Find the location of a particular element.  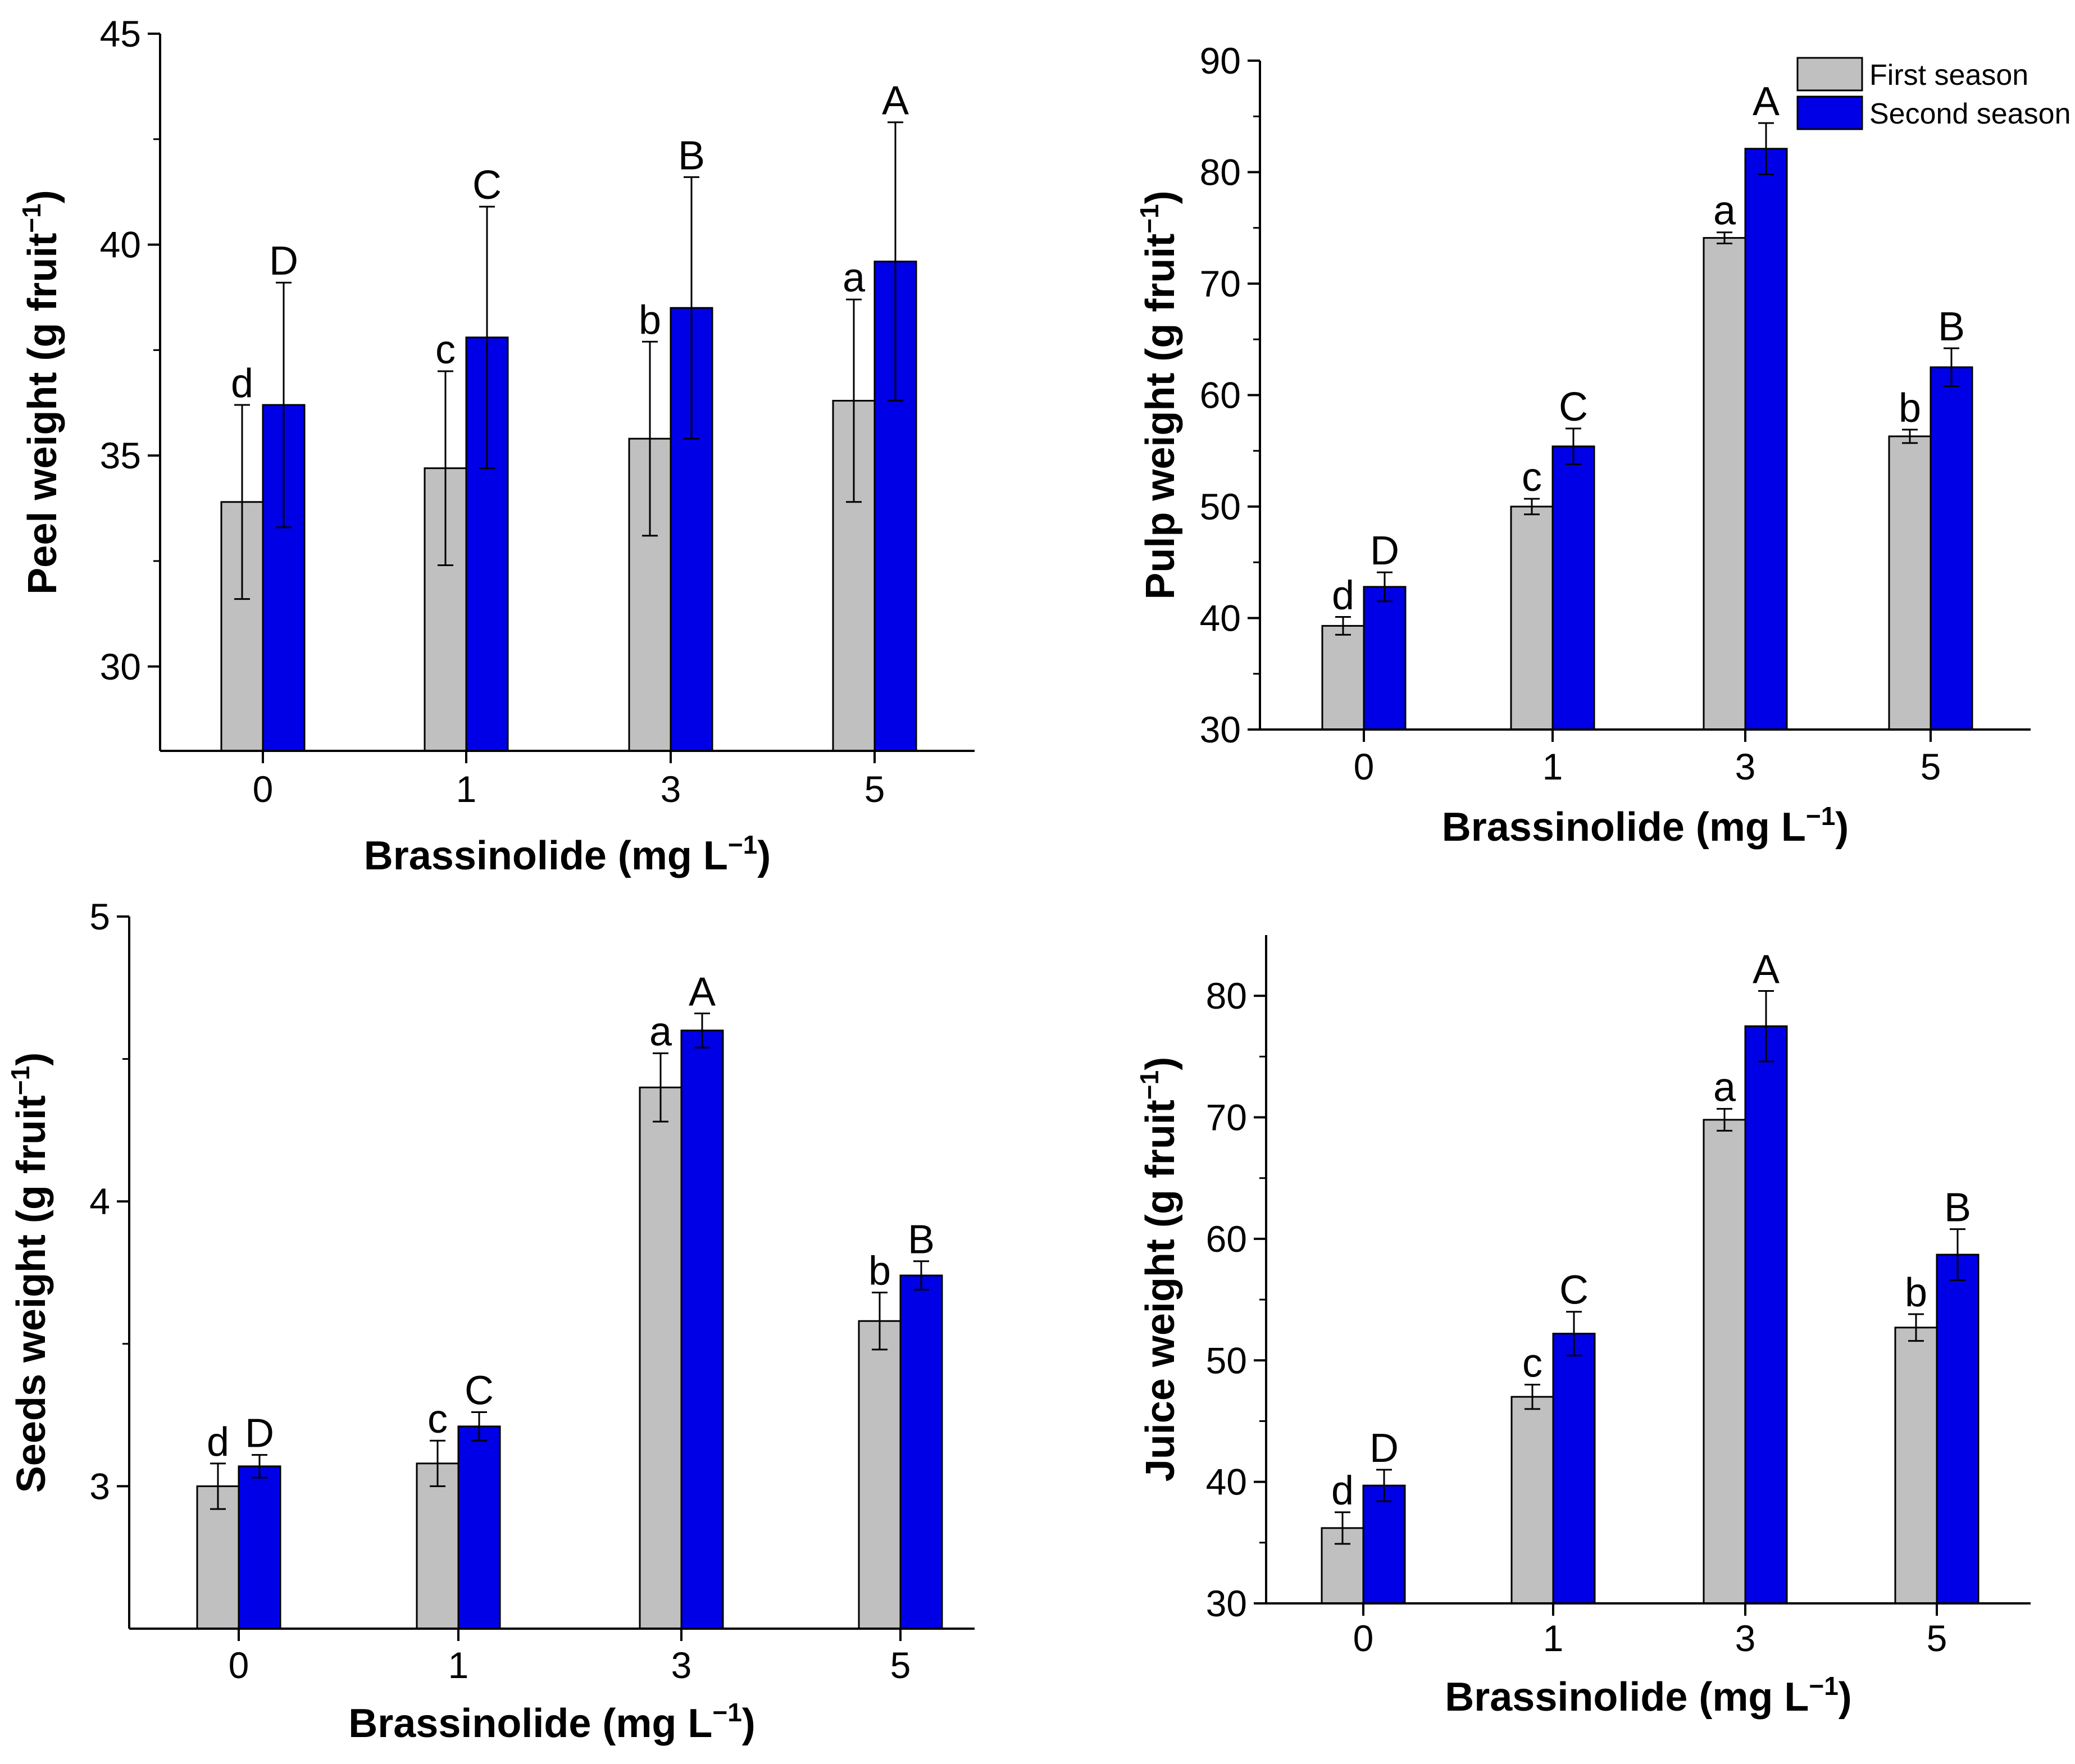

significance-letter-juice-s2-3: A is located at coordinates (1767, 969).